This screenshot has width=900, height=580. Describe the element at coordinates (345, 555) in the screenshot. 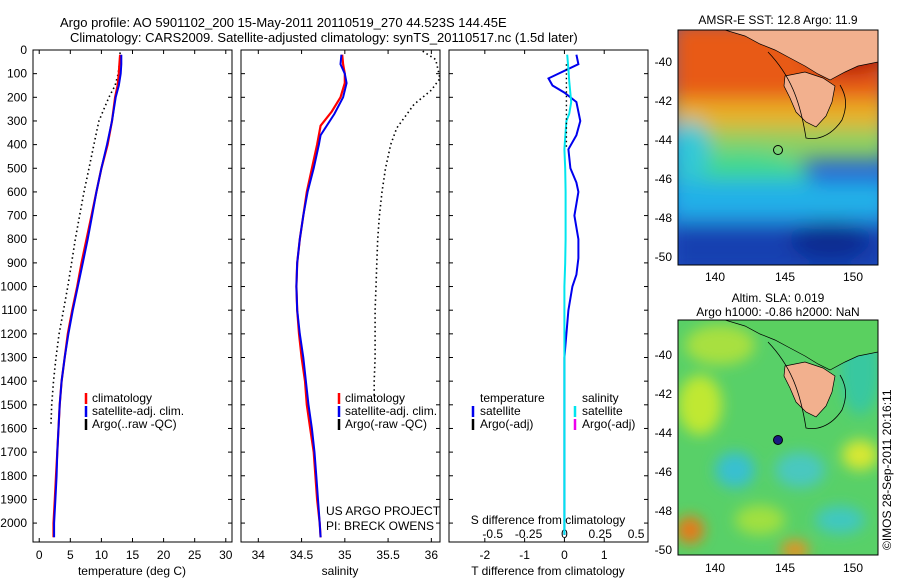

I see `x-tick-label: 35` at that location.